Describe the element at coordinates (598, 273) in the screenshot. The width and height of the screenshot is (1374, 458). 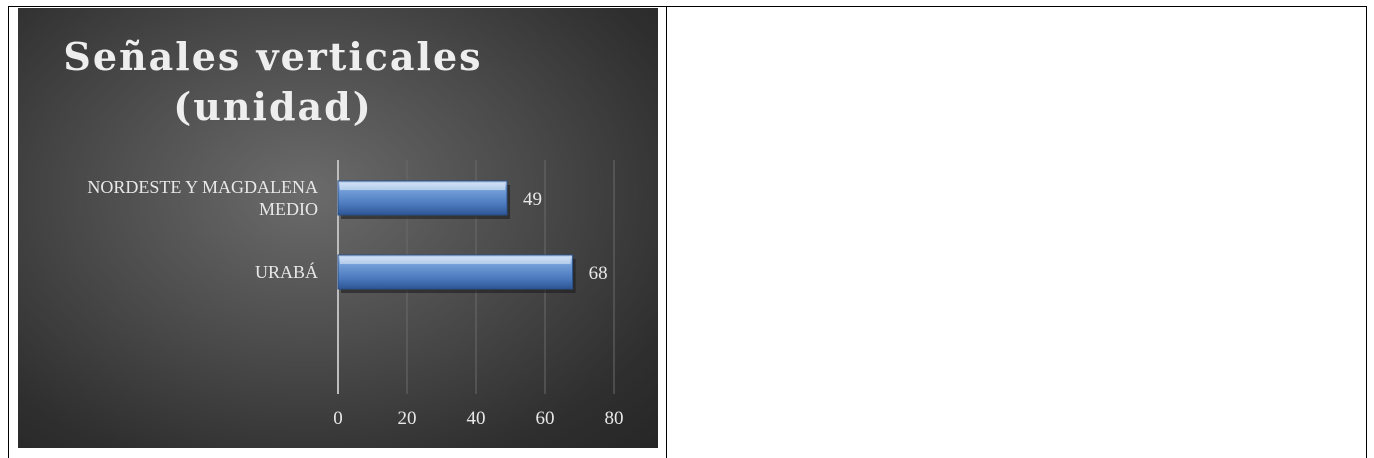
I see `data-label: 68` at that location.